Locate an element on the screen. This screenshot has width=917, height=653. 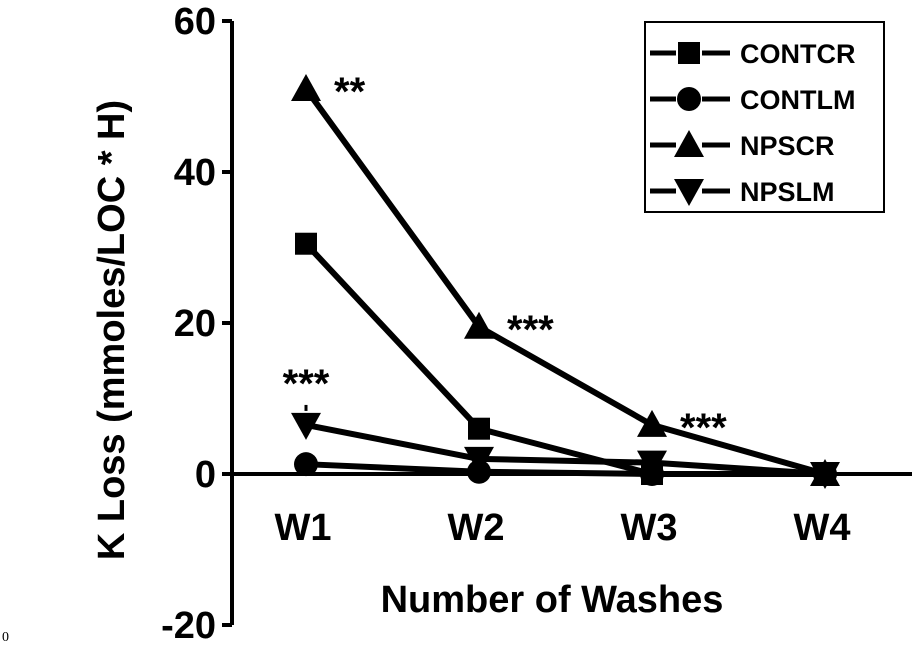
y-tick-label: 40 is located at coordinates (195, 173).